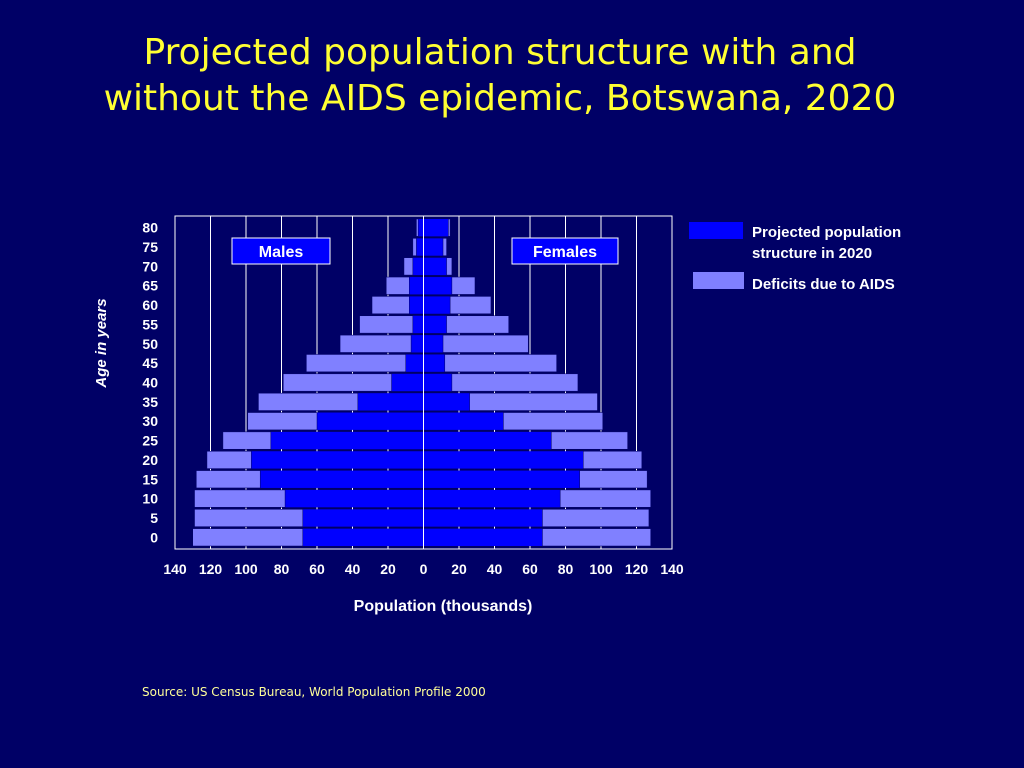  What do you see at coordinates (150, 479) in the screenshot?
I see `y-tick-label: 15` at bounding box center [150, 479].